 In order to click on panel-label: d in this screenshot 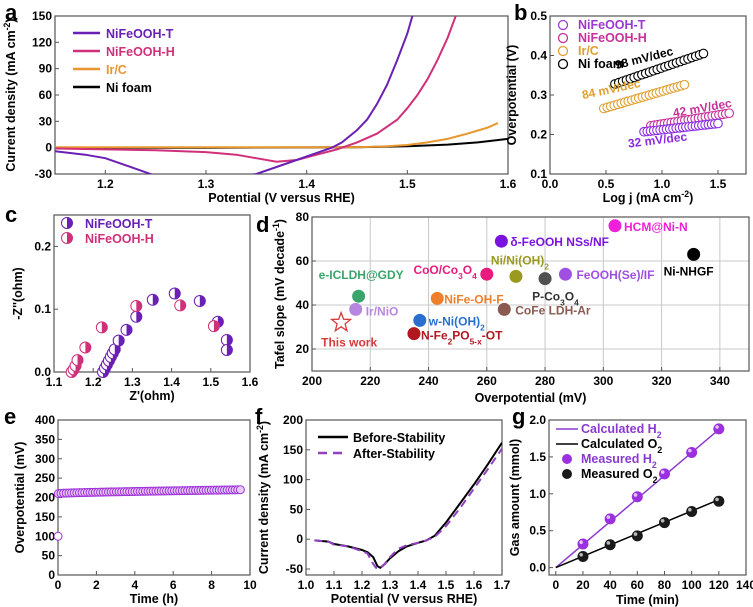, I will do `click(262, 224)`.